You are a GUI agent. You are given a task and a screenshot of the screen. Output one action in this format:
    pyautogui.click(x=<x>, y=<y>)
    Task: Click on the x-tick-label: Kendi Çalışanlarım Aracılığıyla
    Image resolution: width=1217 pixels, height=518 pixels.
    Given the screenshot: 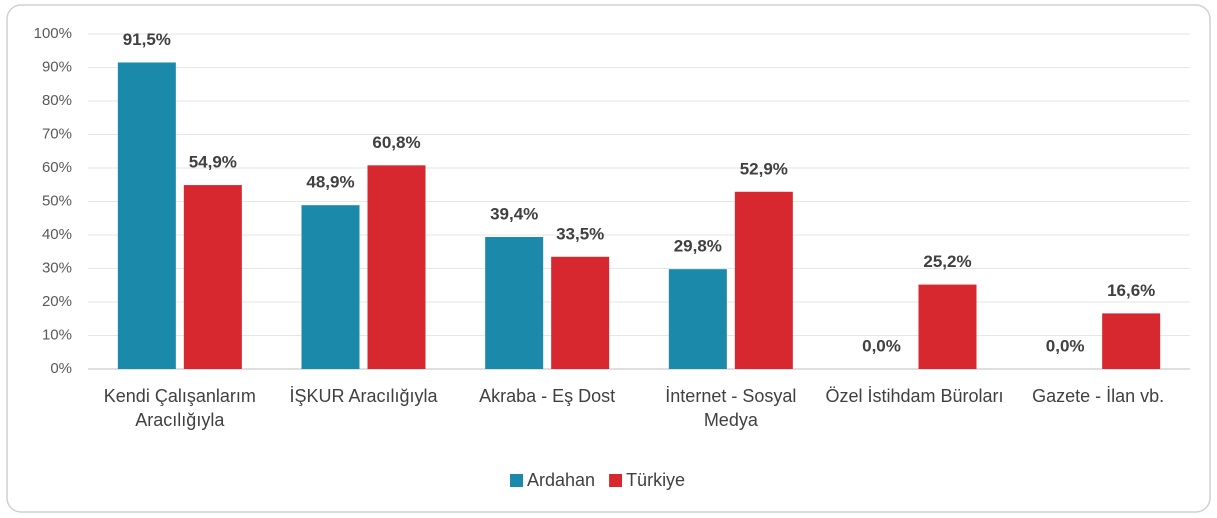 What is the action you would take?
    pyautogui.click(x=179, y=408)
    